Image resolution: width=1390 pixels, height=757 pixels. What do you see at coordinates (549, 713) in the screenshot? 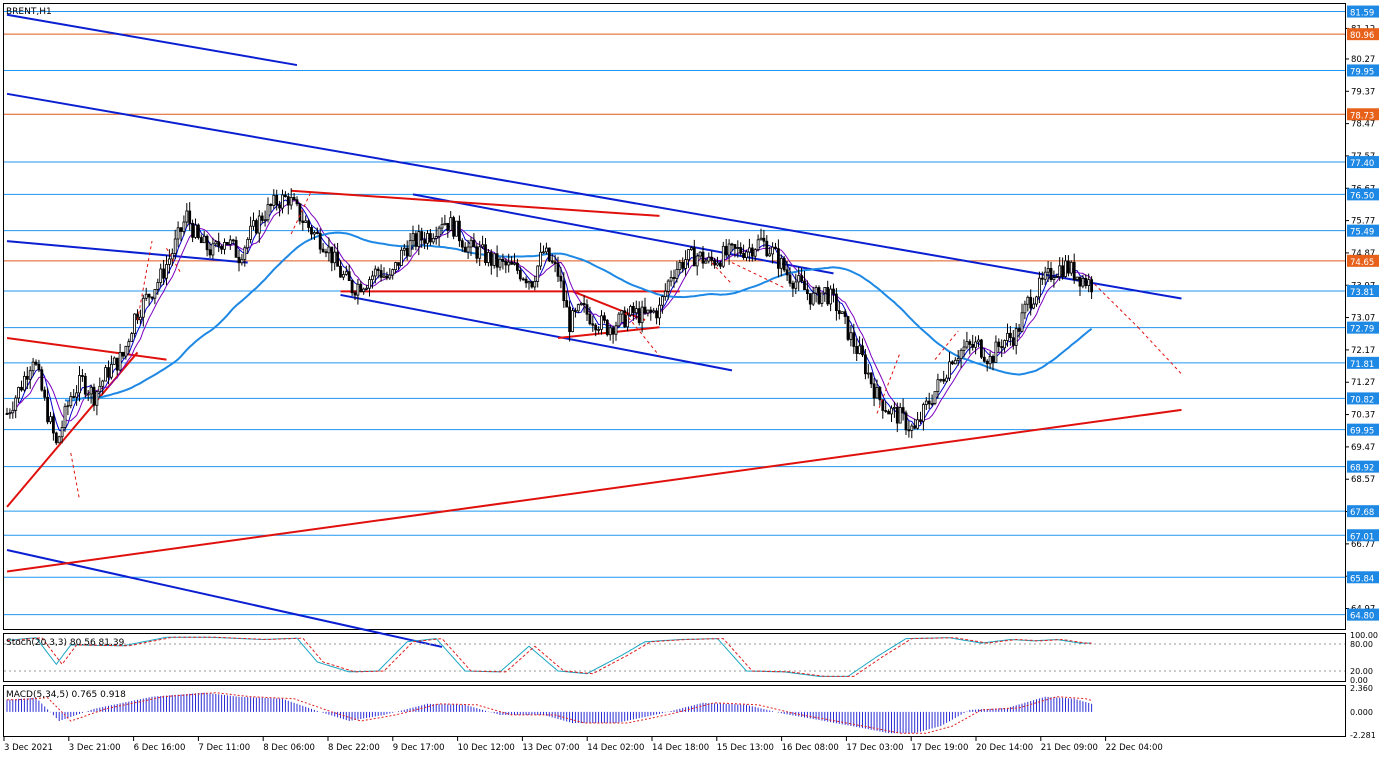
I see `macd-signal-line` at bounding box center [549, 713].